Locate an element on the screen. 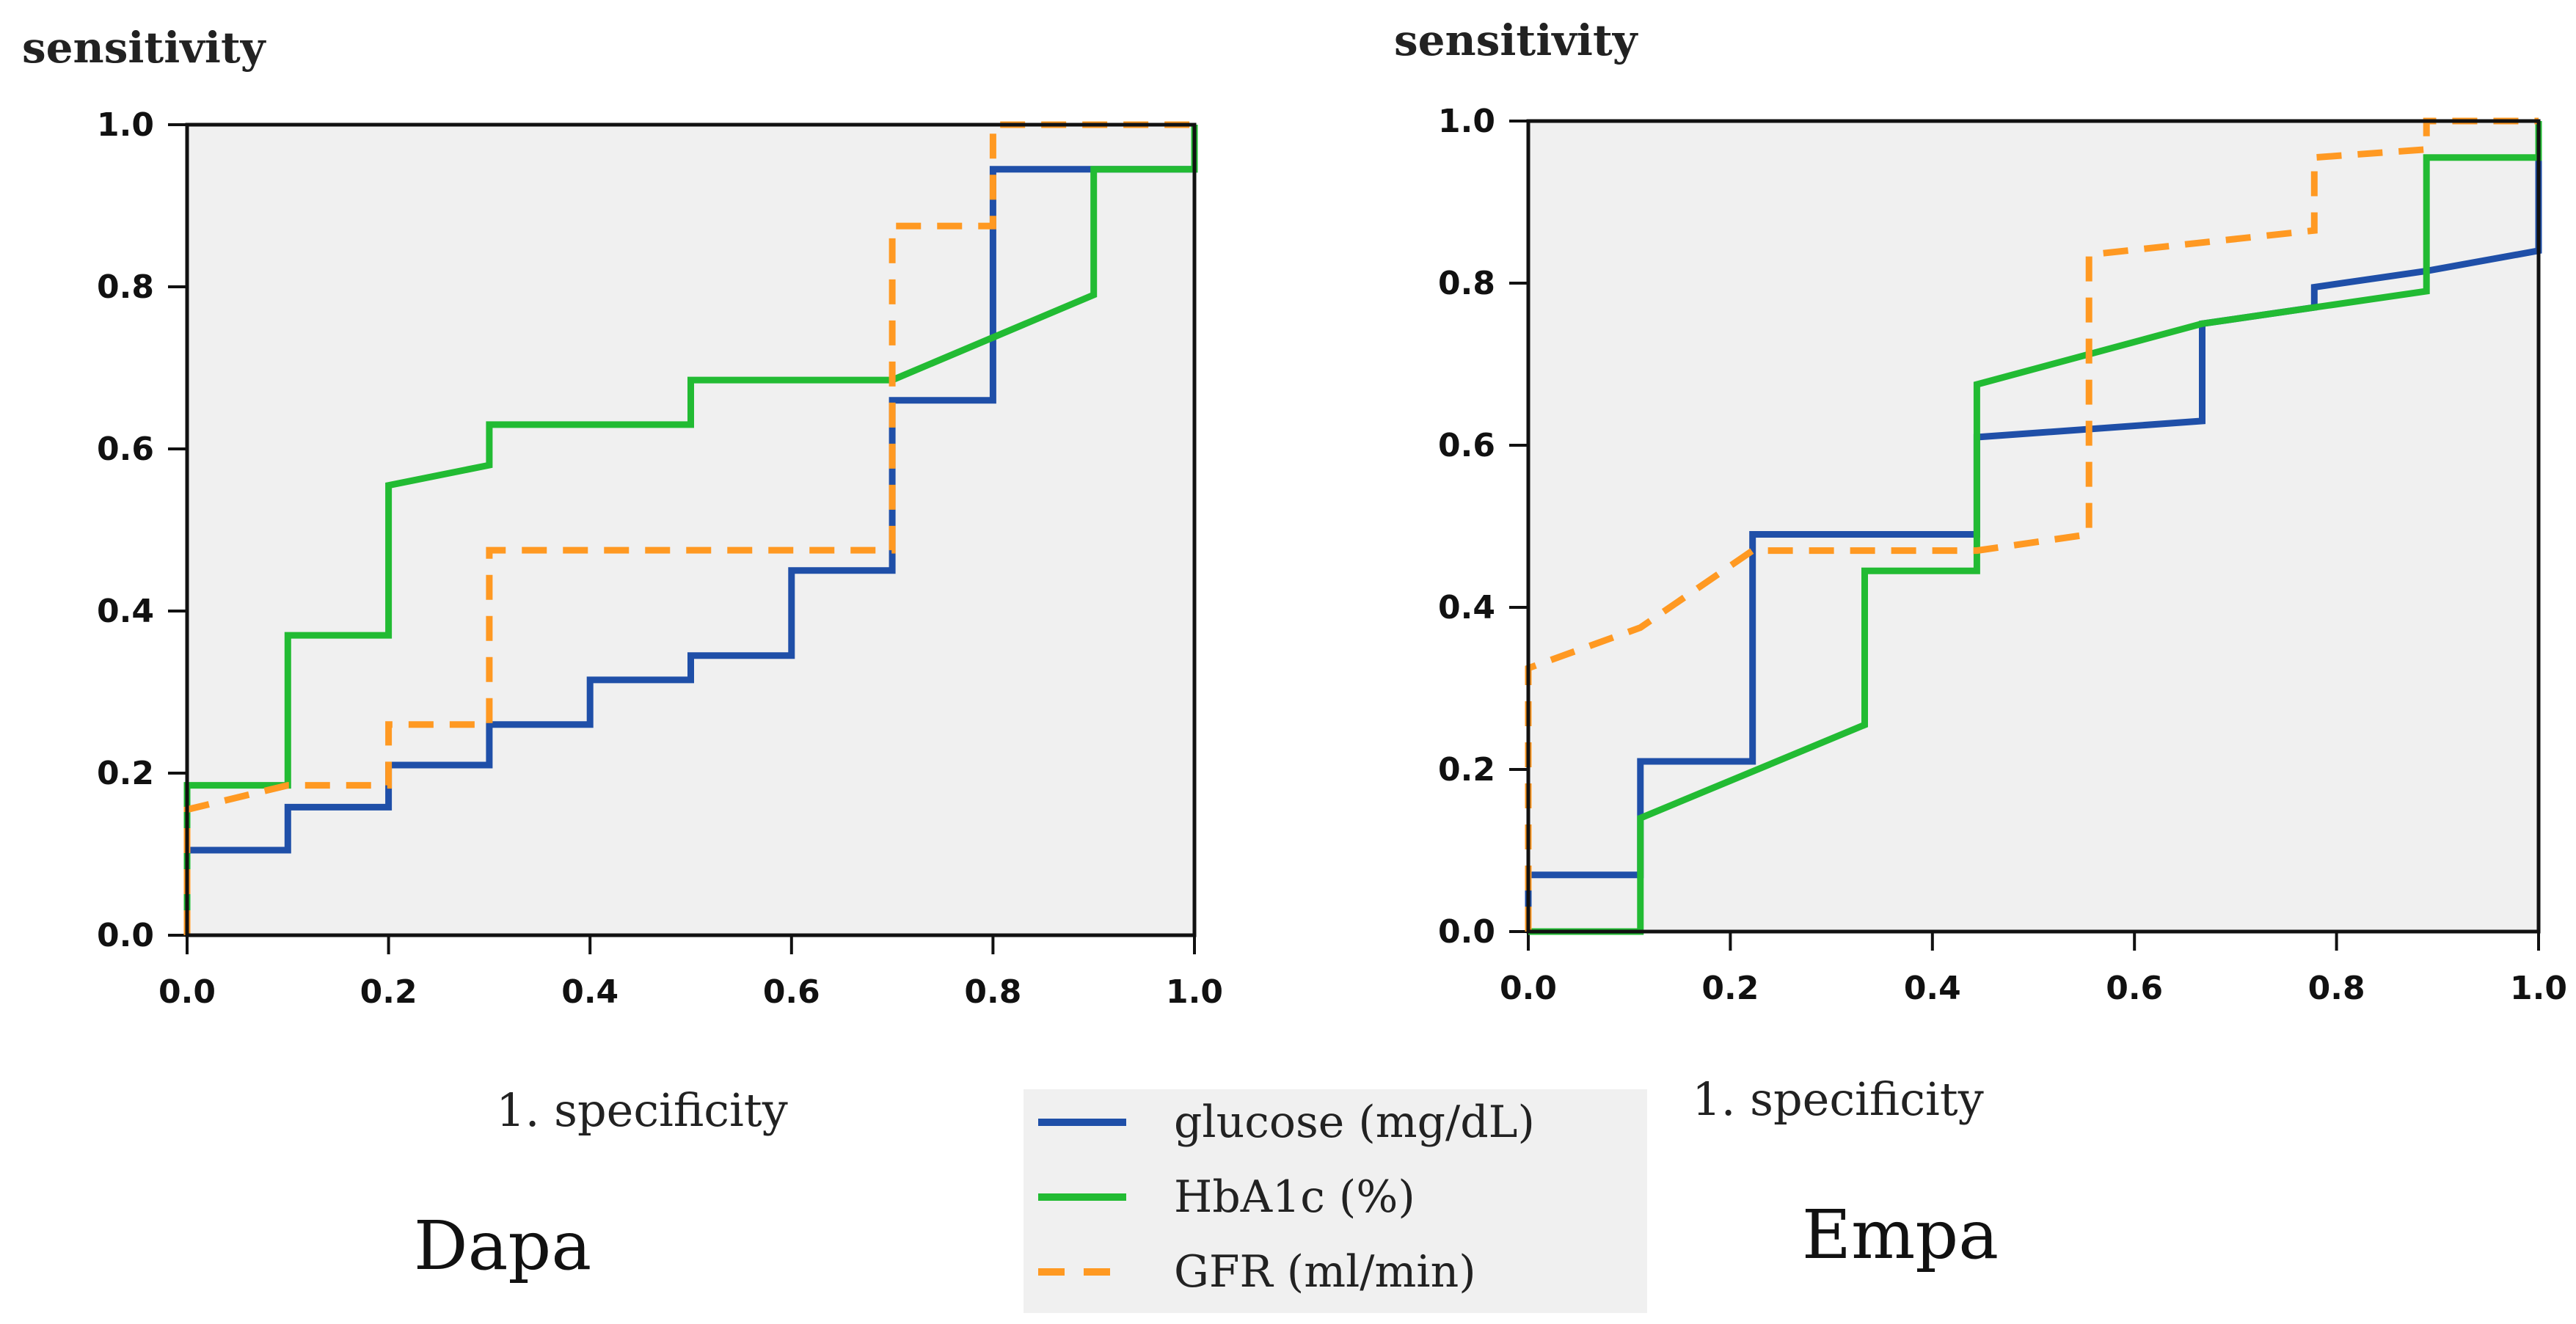 The width and height of the screenshot is (2576, 1324). legend-label: glucose (mg/dL) is located at coordinates (1355, 1122).